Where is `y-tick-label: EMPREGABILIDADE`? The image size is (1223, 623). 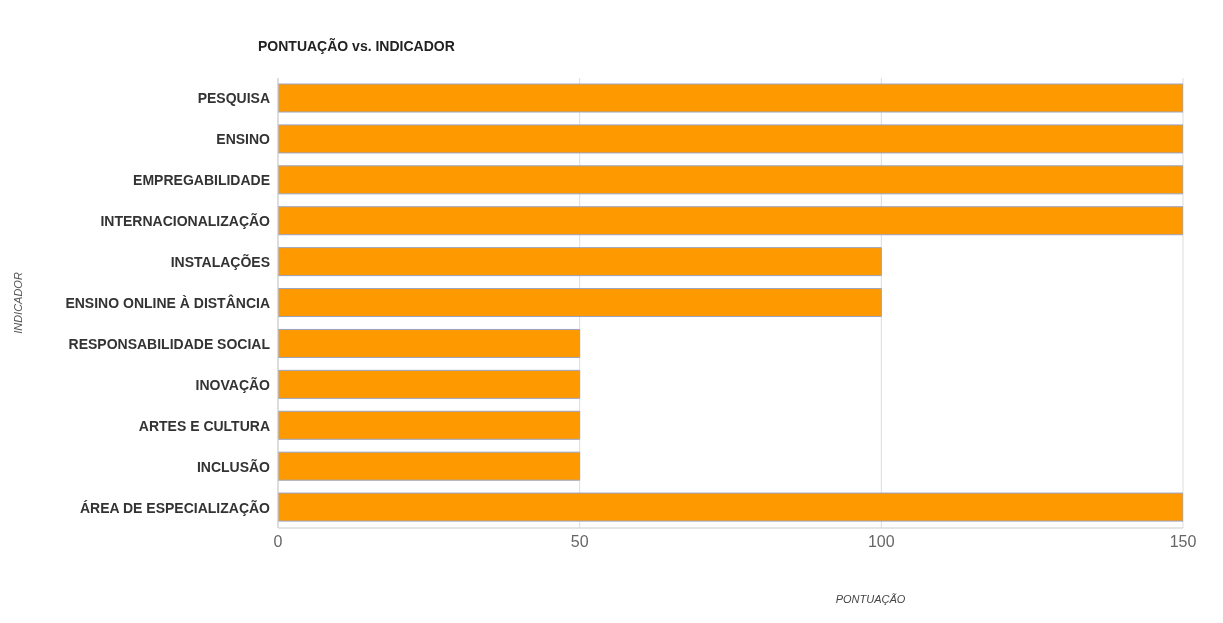
y-tick-label: EMPREGABILIDADE is located at coordinates (201, 180).